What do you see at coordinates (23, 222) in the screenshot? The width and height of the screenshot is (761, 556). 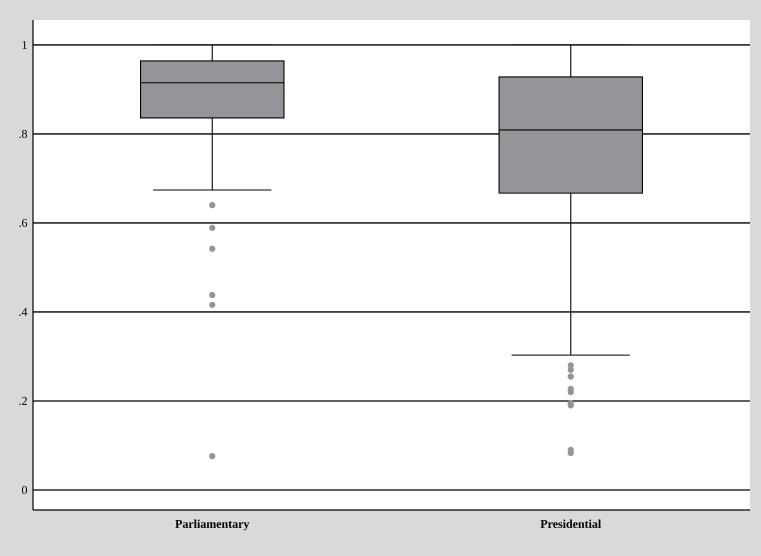 I see `y-tick-label: .6` at bounding box center [23, 222].